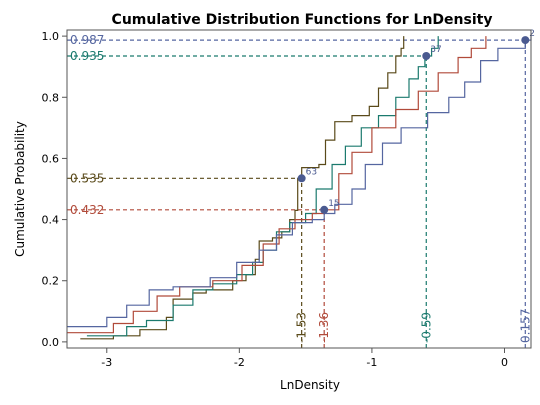  What do you see at coordinates (239, 362) in the screenshot?
I see `x-tick-label-1: -2` at bounding box center [239, 362].